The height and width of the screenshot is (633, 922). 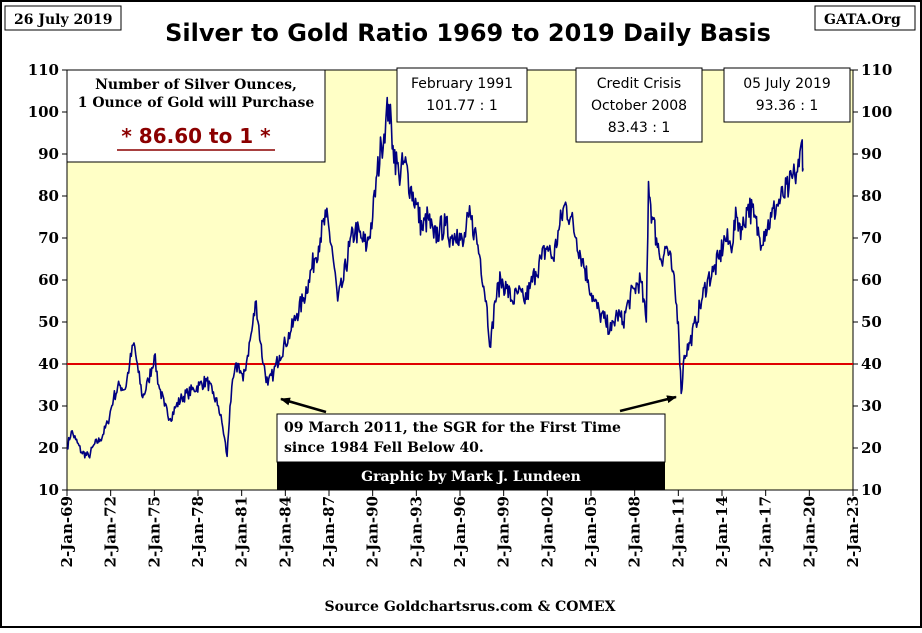 I want to click on x-tick-label: 2-Jan-17, so click(x=766, y=531).